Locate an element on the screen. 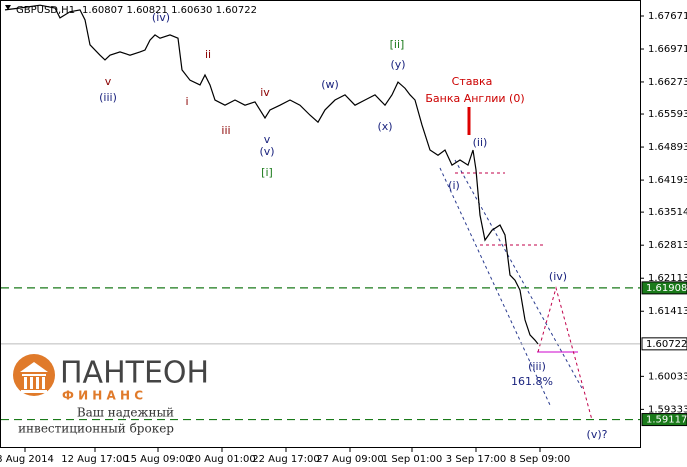  wave-label: (ii) is located at coordinates (480, 142).